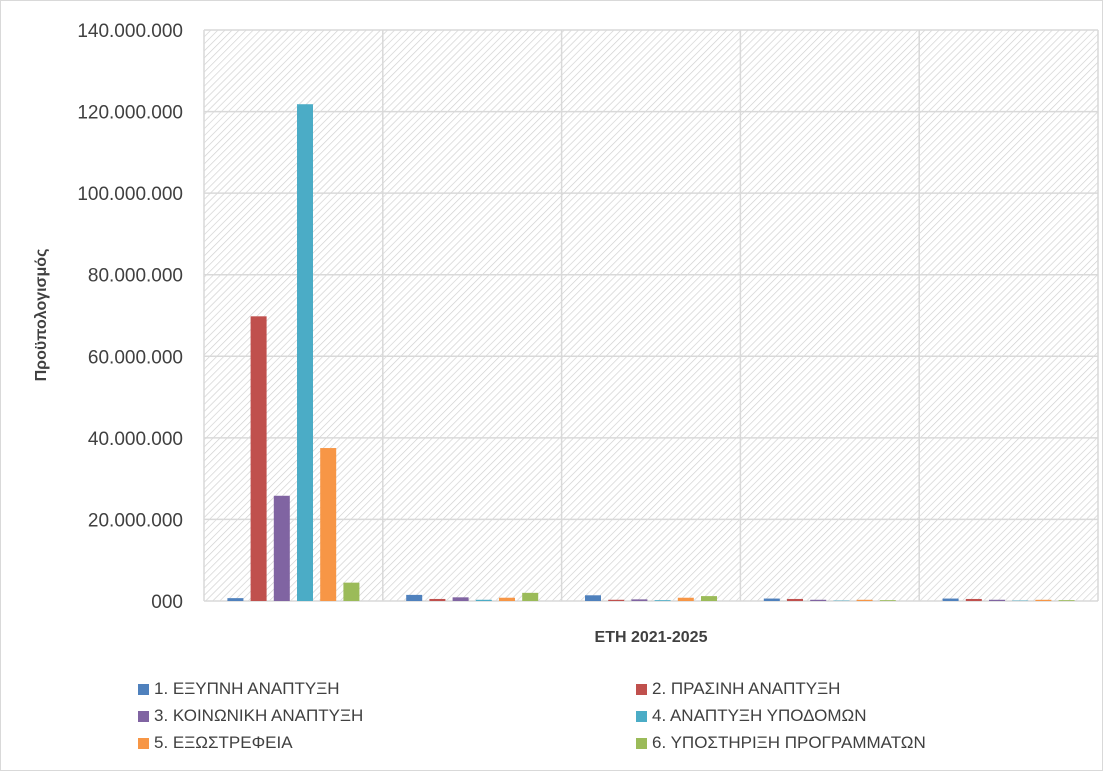  Describe the element at coordinates (387, 743) in the screenshot. I see `legend-entry-5: 5. ΕΞΩΣΤΡΕΦΕΙΑ` at that location.